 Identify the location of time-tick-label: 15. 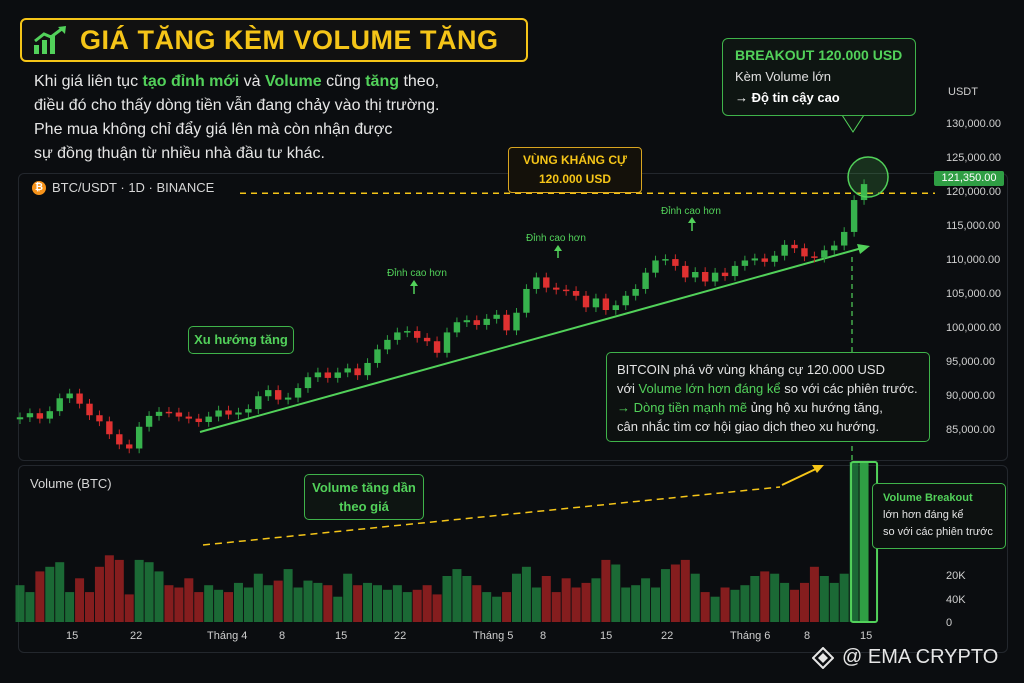
(72, 636).